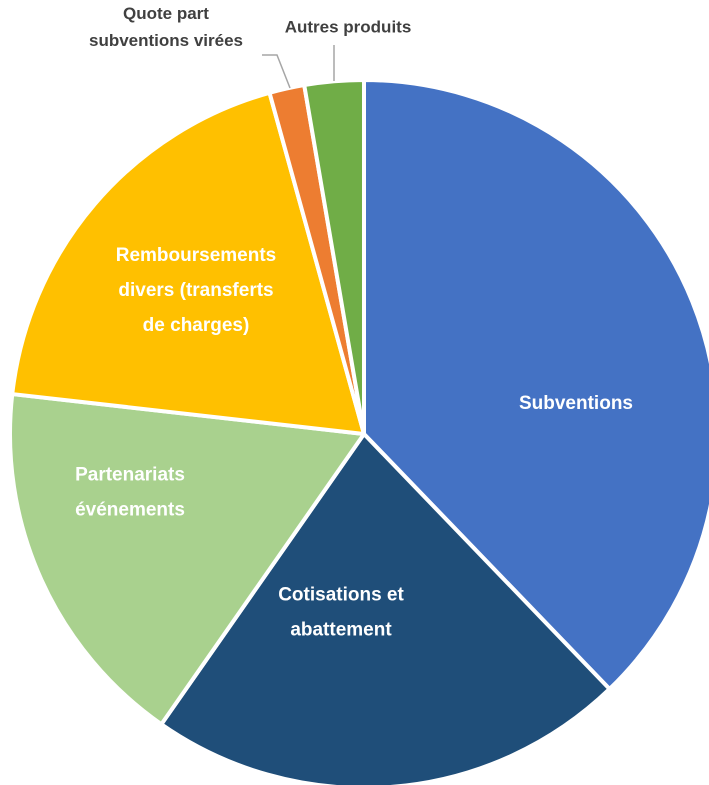  Describe the element at coordinates (341, 613) in the screenshot. I see `slice-label-cotisations-et-abattement: Cotisations et abattement` at that location.